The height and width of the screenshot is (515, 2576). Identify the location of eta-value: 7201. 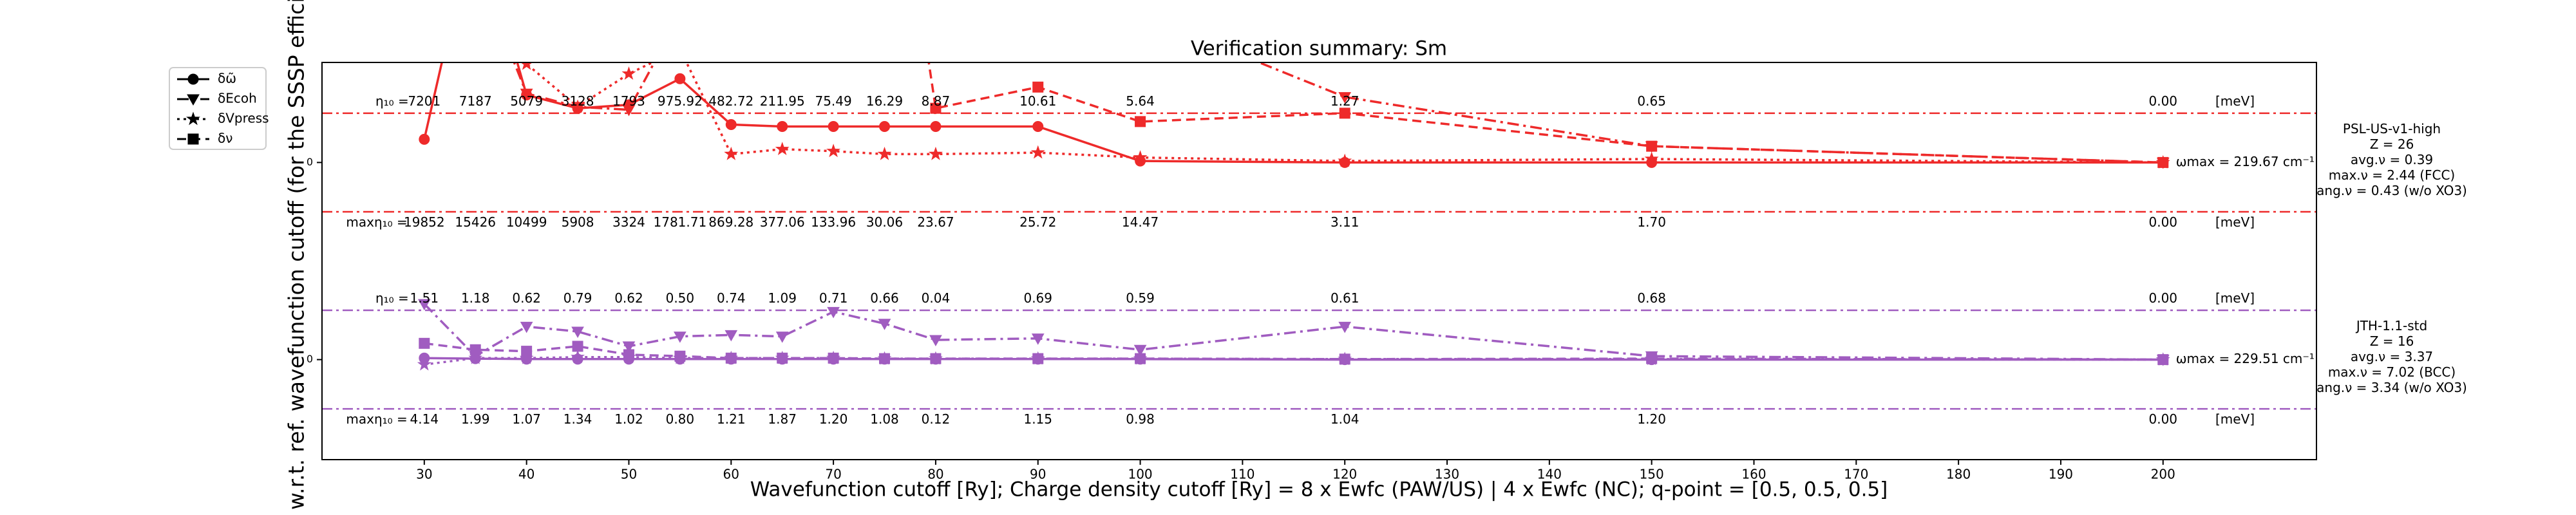
(424, 101).